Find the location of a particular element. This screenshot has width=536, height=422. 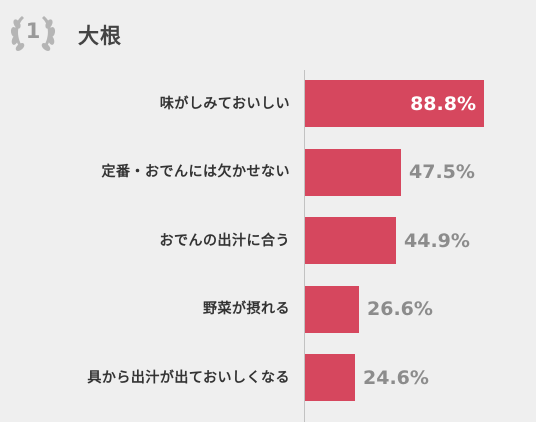

value-label: 88.8% is located at coordinates (443, 103).